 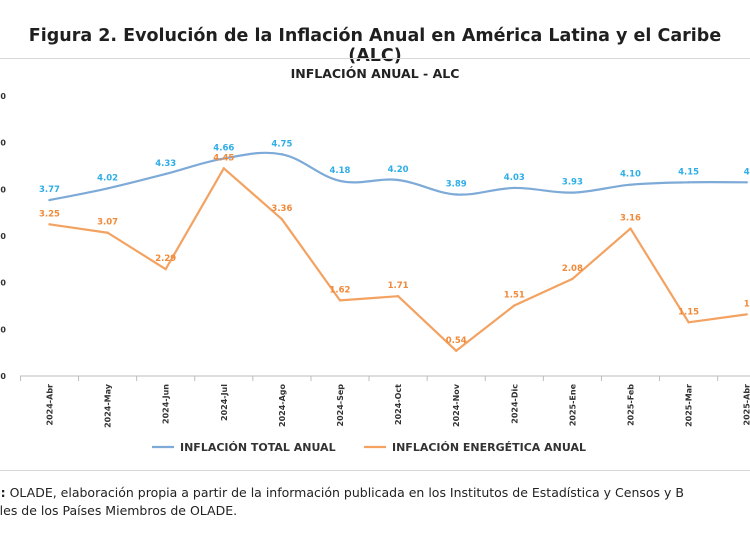 I want to click on chart-title: INFLACIÓN ANUAL - ALC, so click(x=375, y=73).